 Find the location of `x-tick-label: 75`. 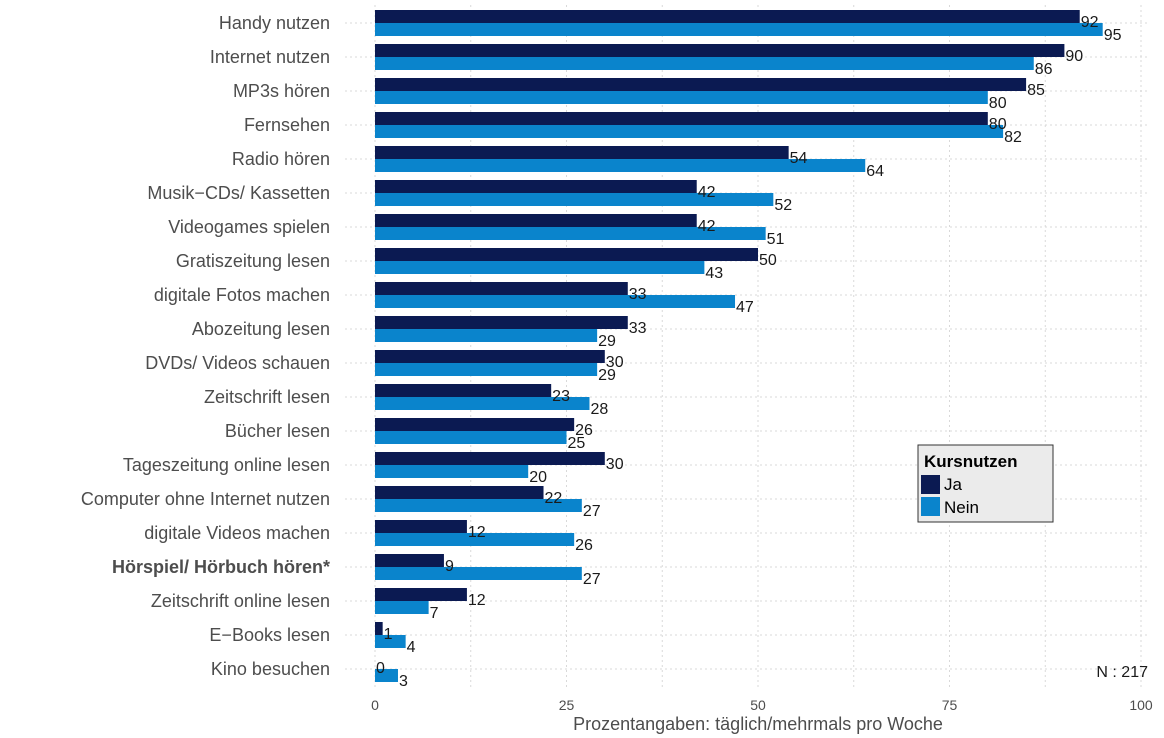

x-tick-label: 75 is located at coordinates (950, 705).